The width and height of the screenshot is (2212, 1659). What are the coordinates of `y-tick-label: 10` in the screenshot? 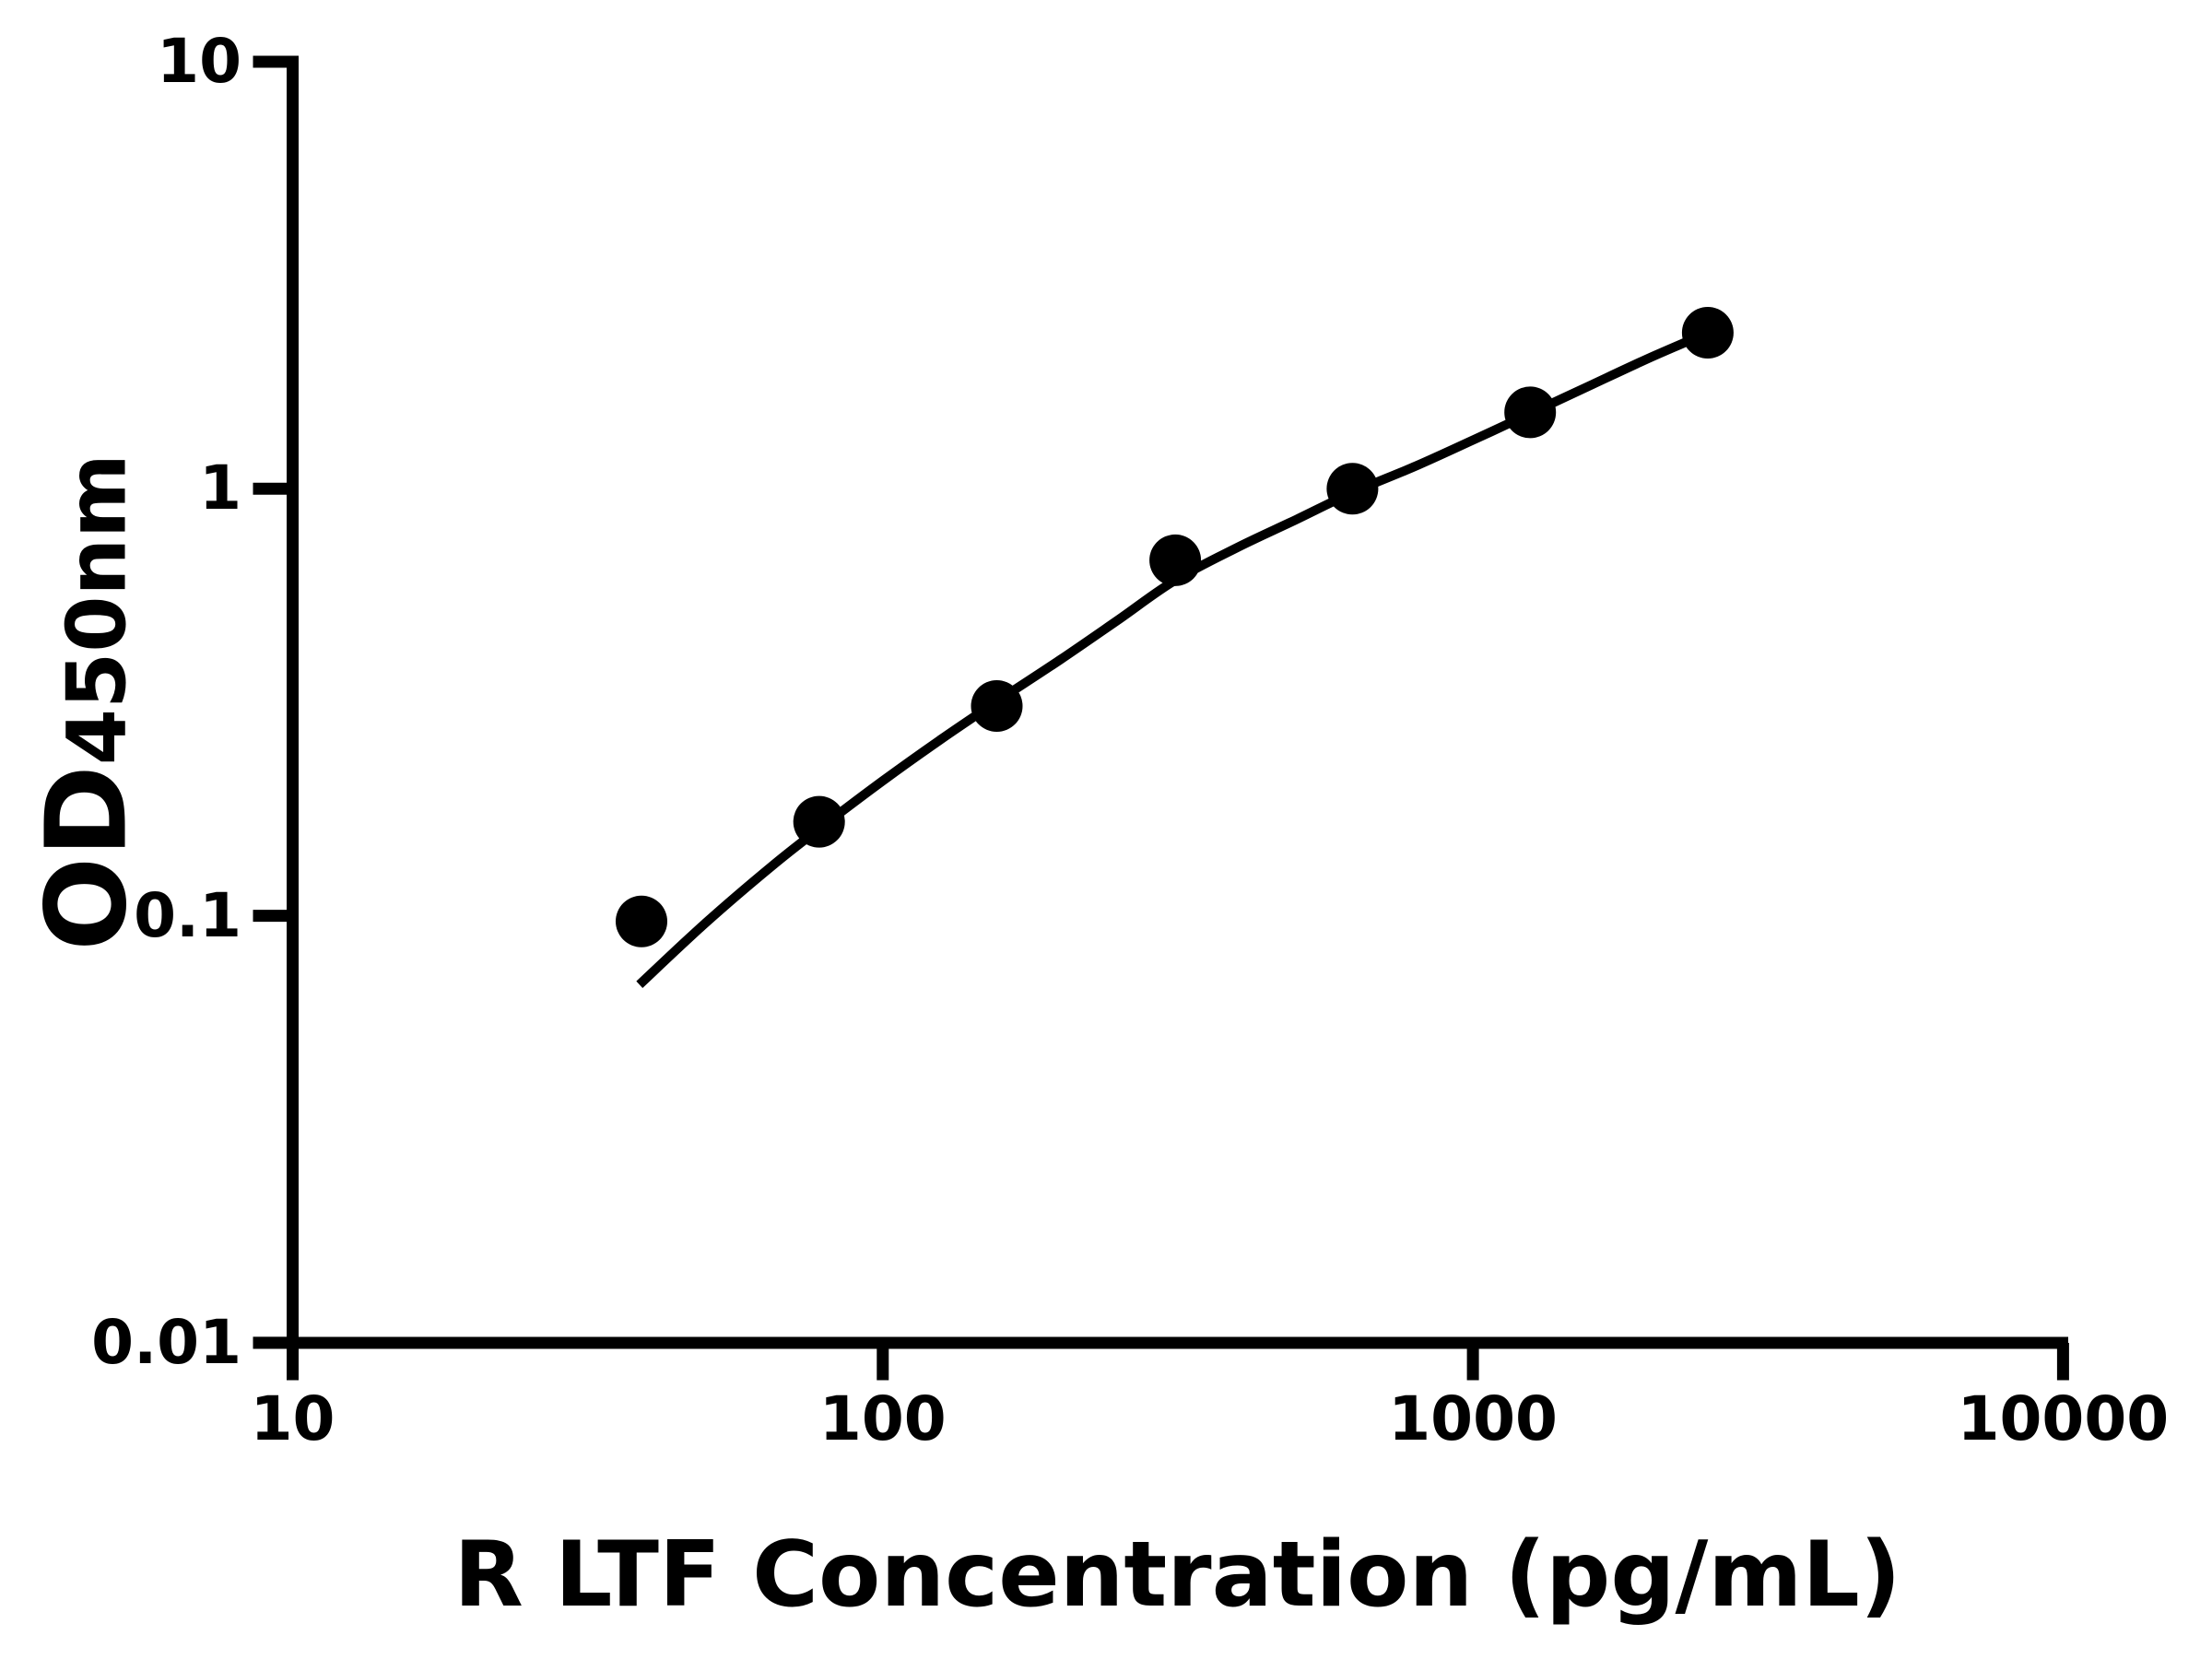 It's located at (199, 61).